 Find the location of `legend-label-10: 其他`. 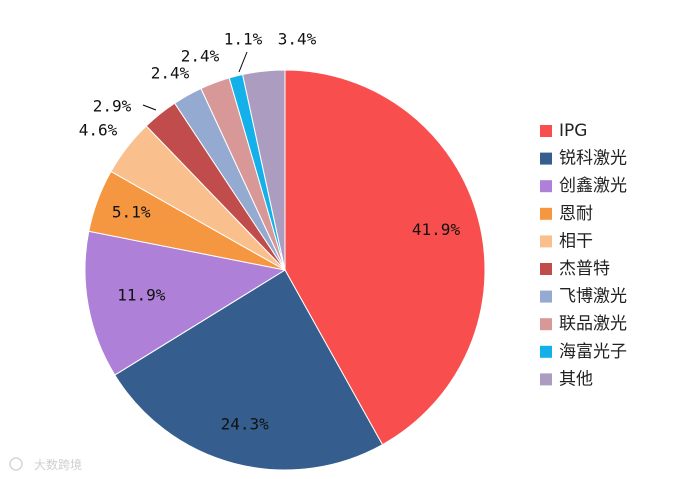

legend-label-10: 其他 is located at coordinates (576, 379).